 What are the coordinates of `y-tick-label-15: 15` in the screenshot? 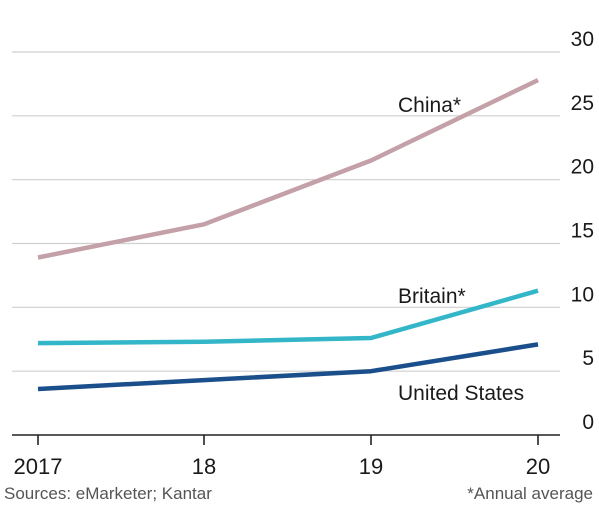 It's located at (582, 231).